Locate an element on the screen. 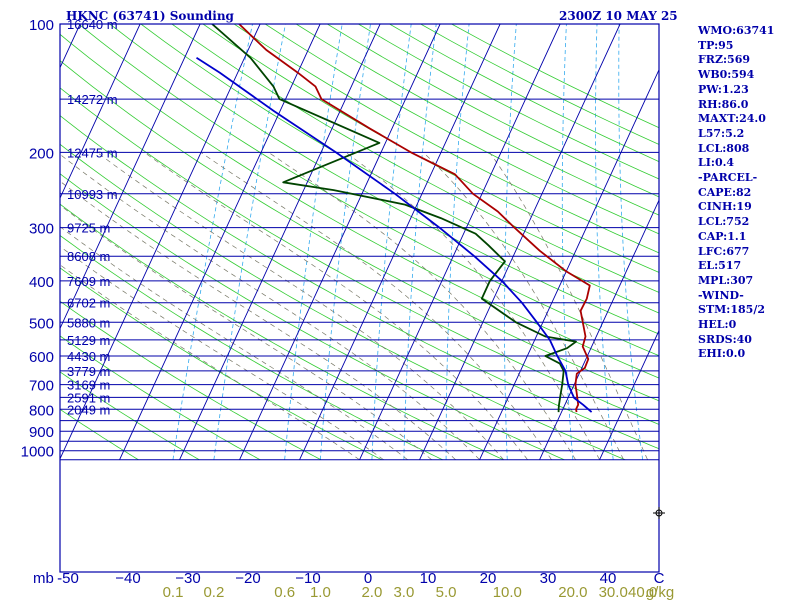  mixing-ratio-label: 2.0 is located at coordinates (371, 592).